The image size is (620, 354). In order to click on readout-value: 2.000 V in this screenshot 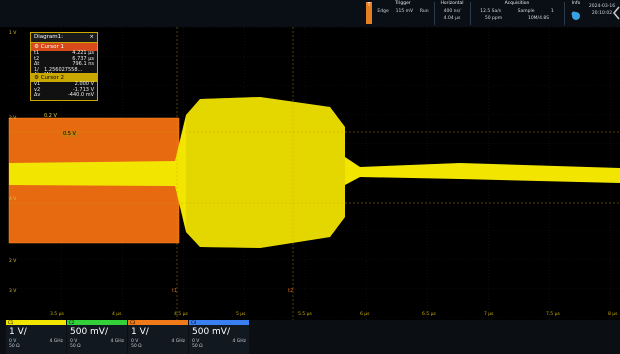, I will do `click(84, 84)`.